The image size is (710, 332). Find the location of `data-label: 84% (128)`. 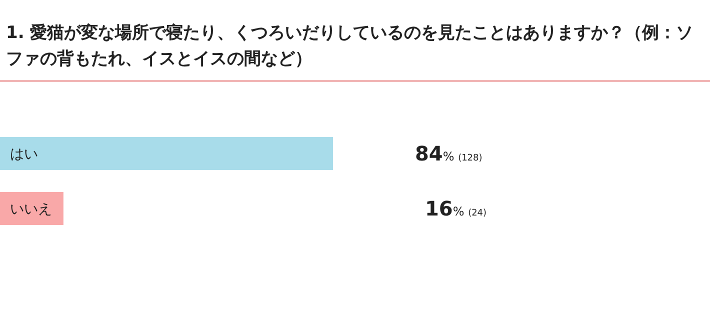

data-label: 84% (128) is located at coordinates (448, 154).